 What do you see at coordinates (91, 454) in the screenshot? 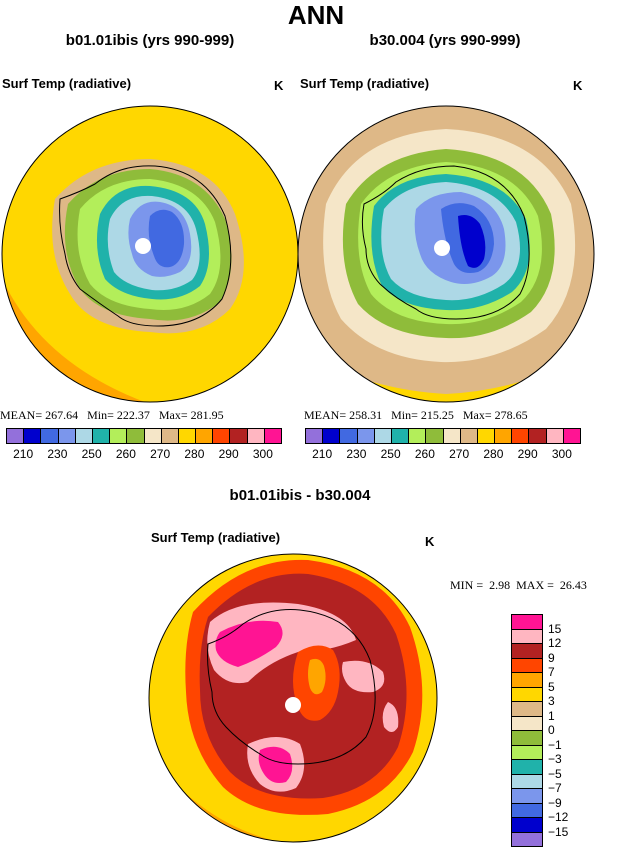
I see `panel-1-colorbar-tick-label: 250` at bounding box center [91, 454].